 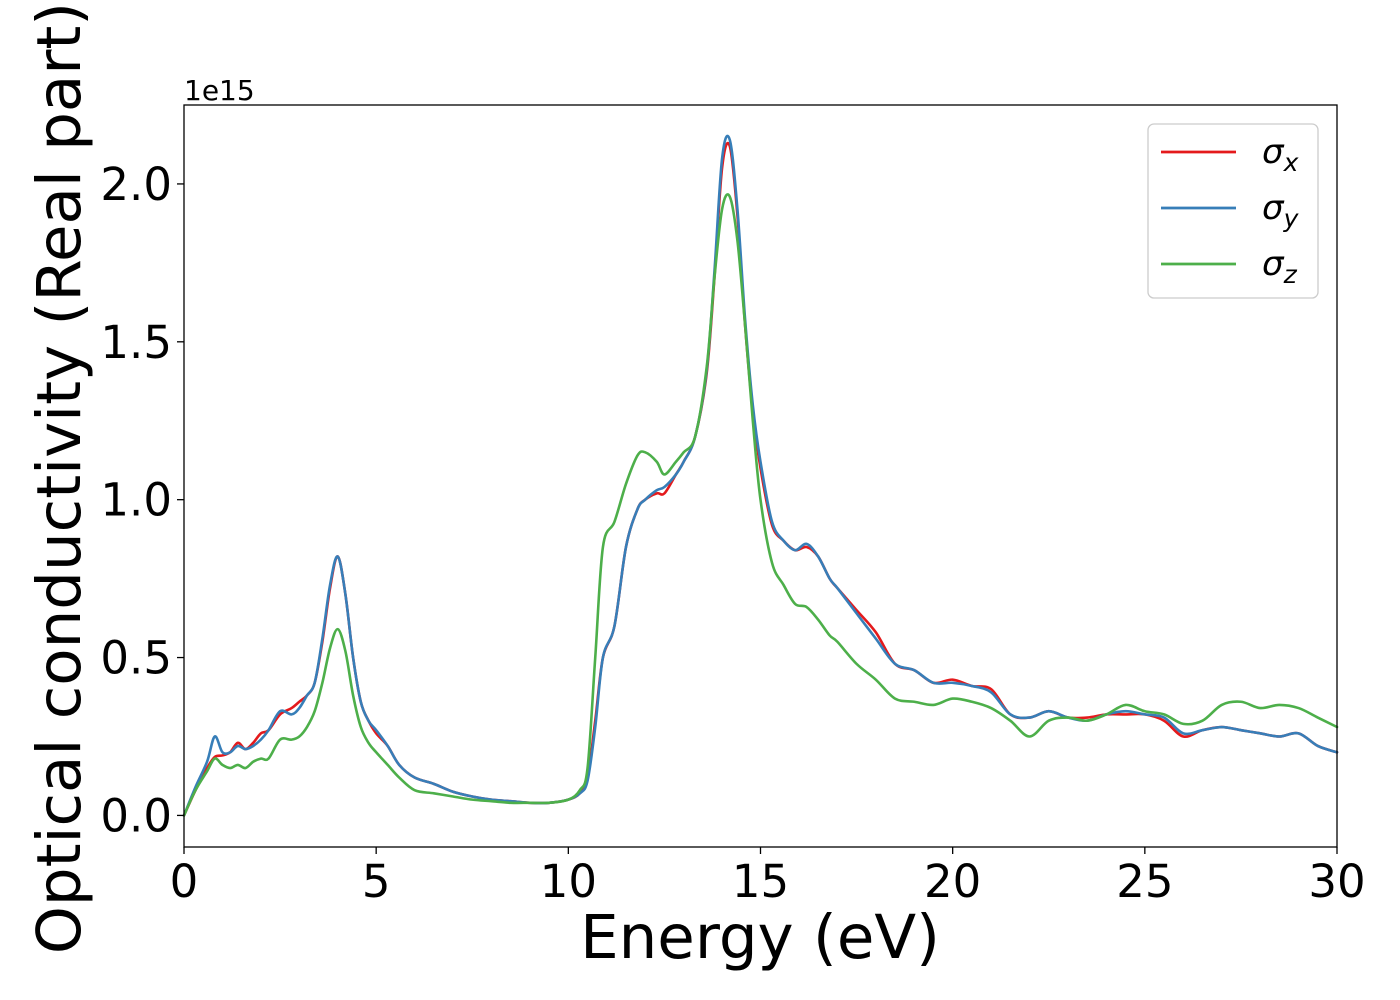 I want to click on y-tick-label: 0.5, so click(x=136, y=658).